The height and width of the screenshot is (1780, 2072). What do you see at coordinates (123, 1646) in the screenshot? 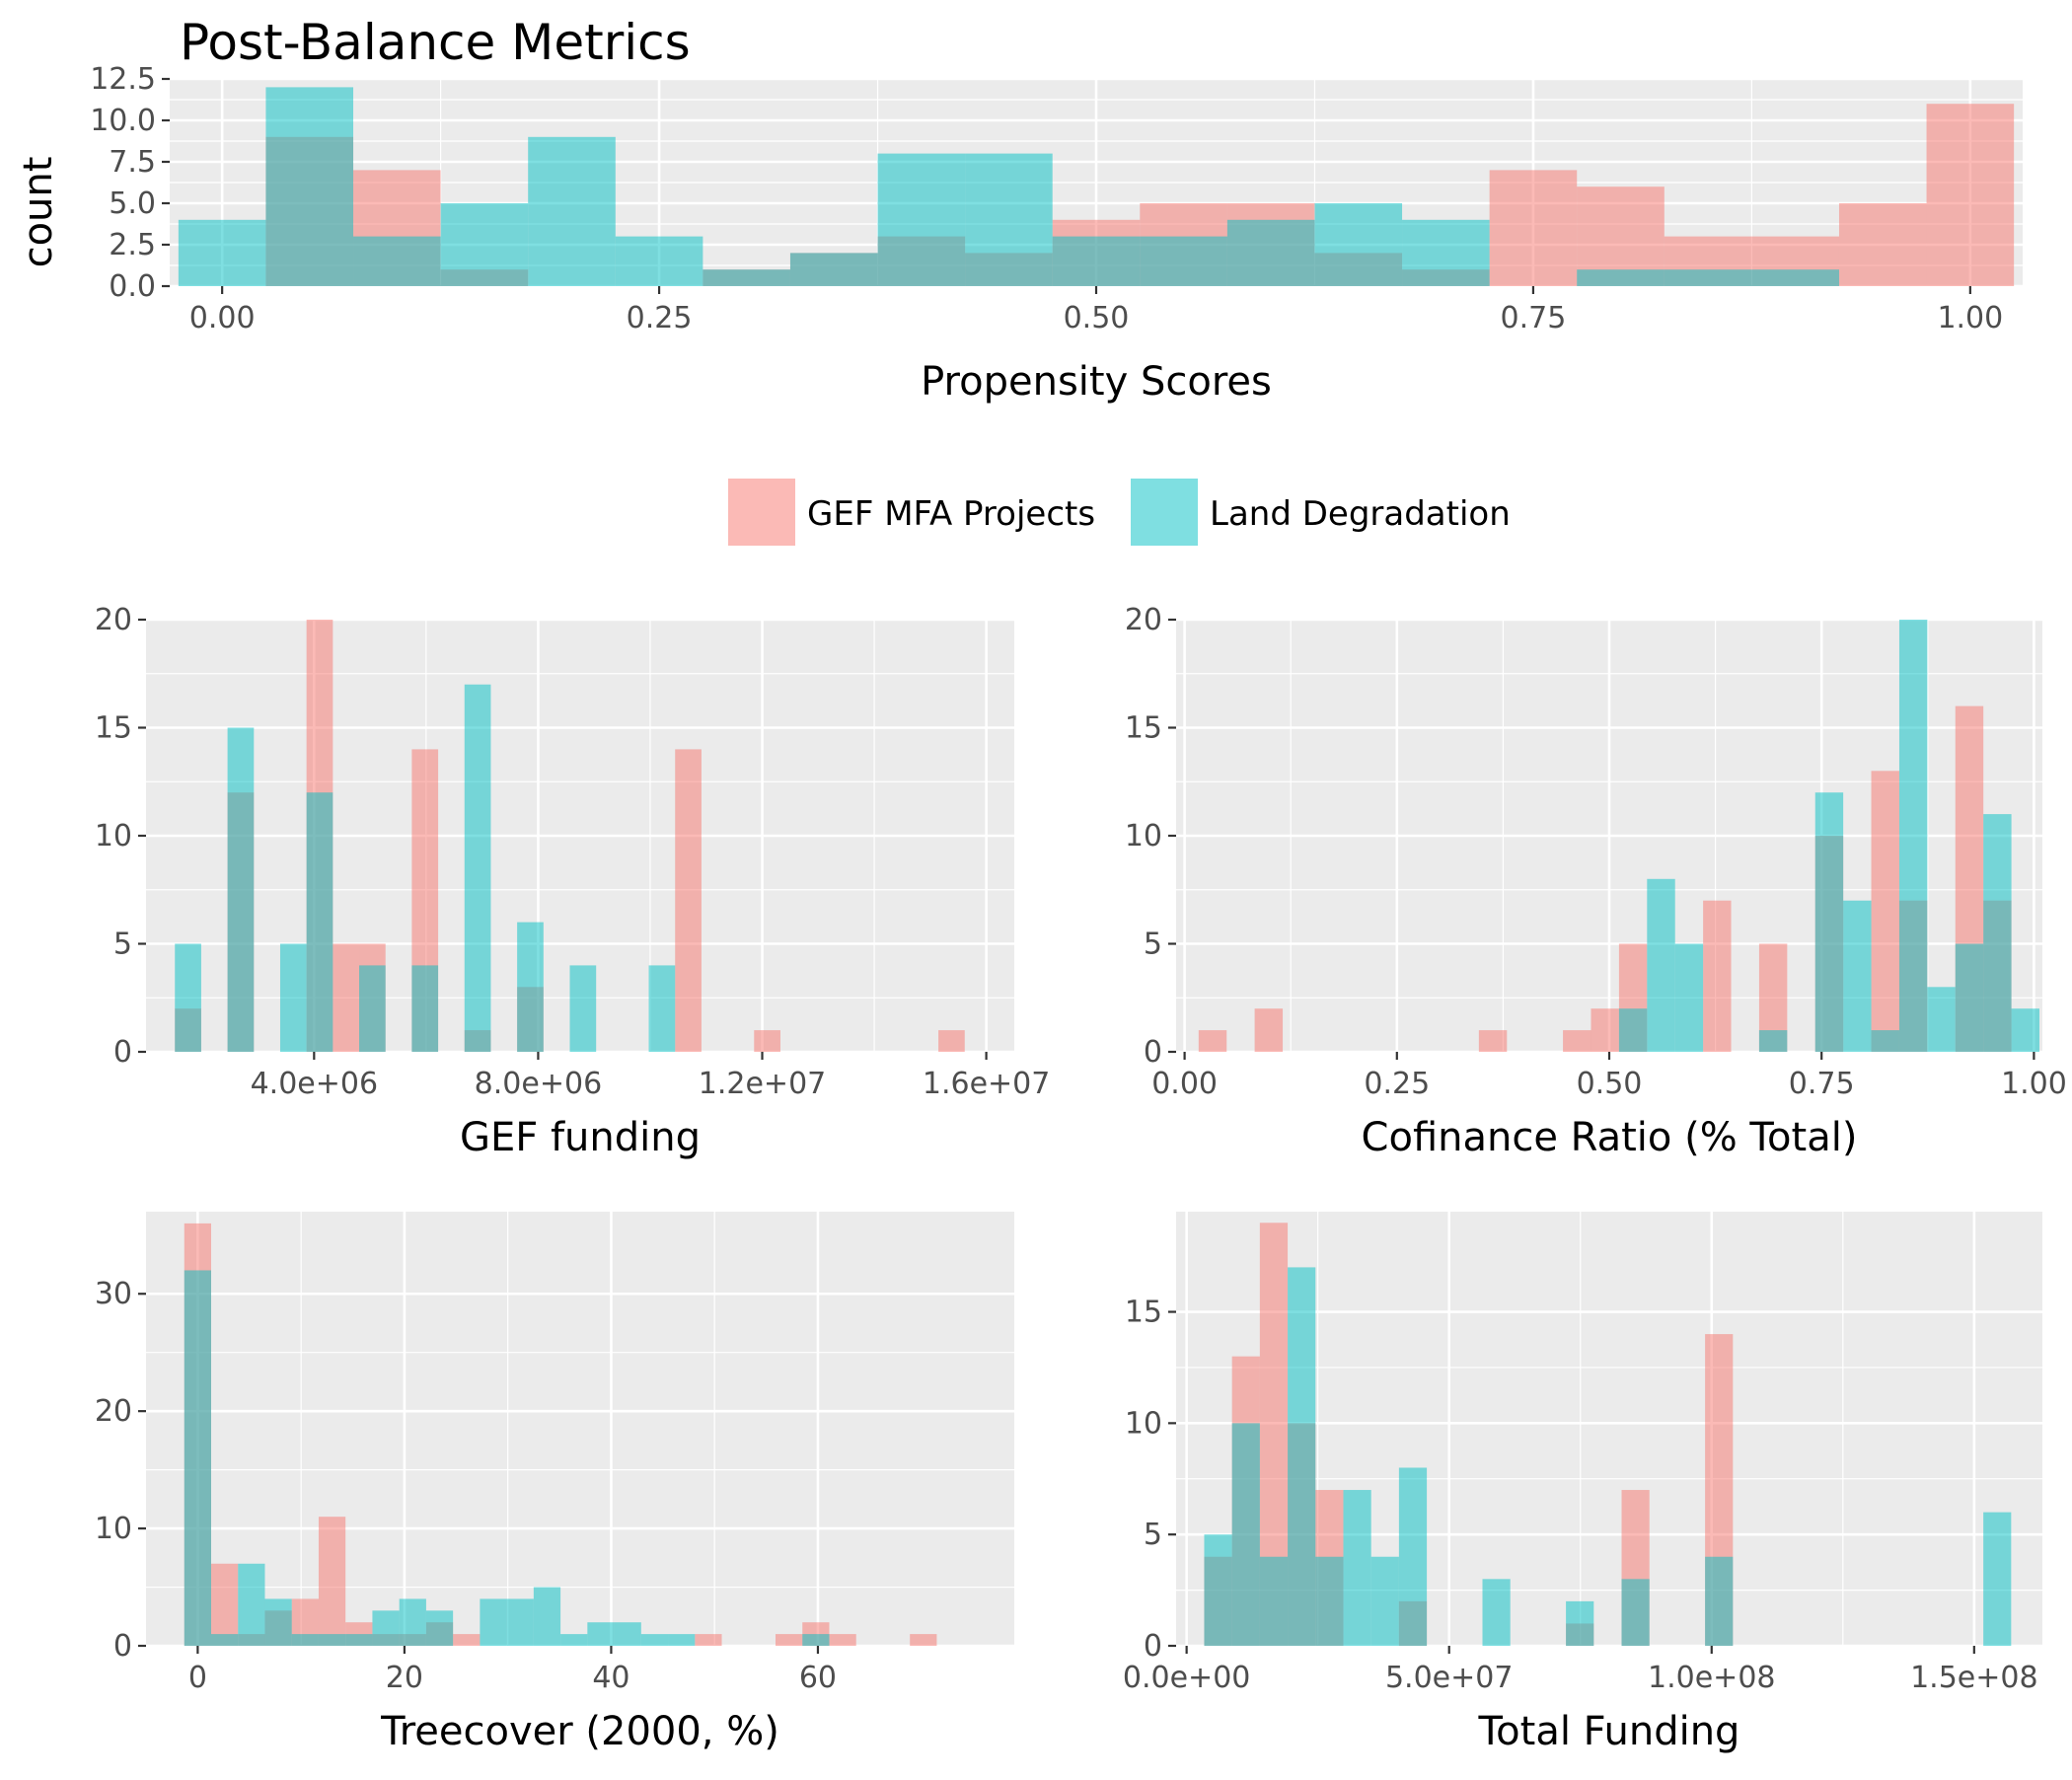
I see `y-tick-label: 0` at bounding box center [123, 1646].